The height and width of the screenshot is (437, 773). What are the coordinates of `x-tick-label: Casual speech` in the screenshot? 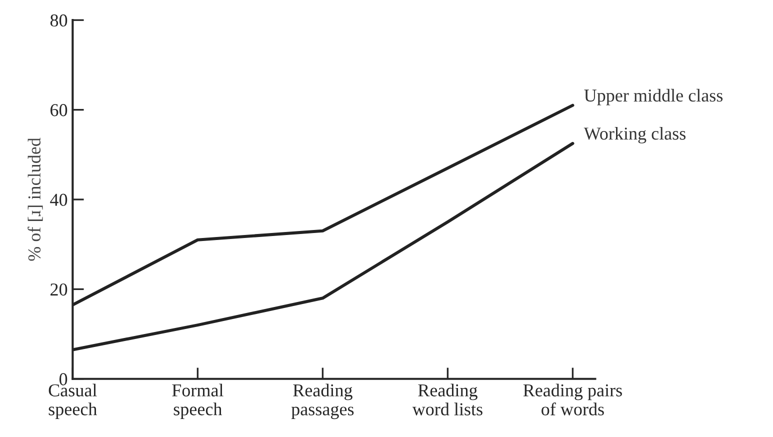 It's located at (72, 401).